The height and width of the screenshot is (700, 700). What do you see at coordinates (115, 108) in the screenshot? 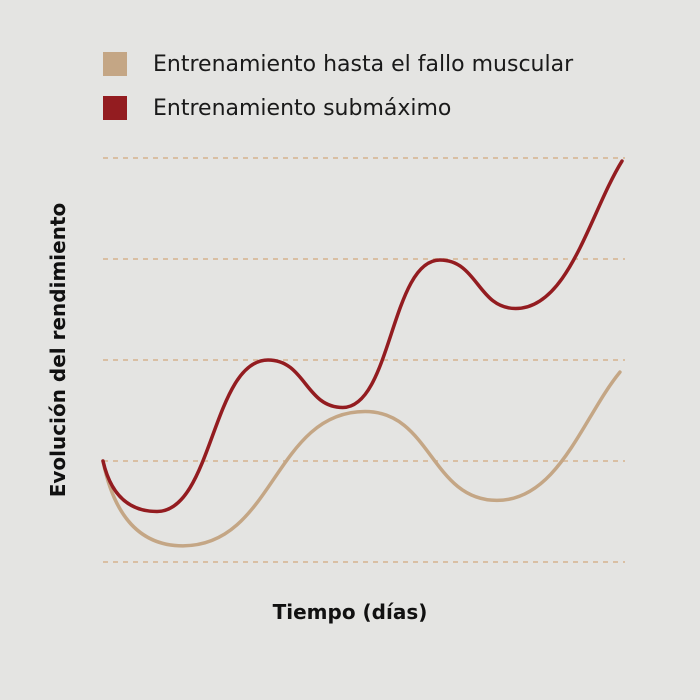
I see `legend-swatch-submaximo` at bounding box center [115, 108].